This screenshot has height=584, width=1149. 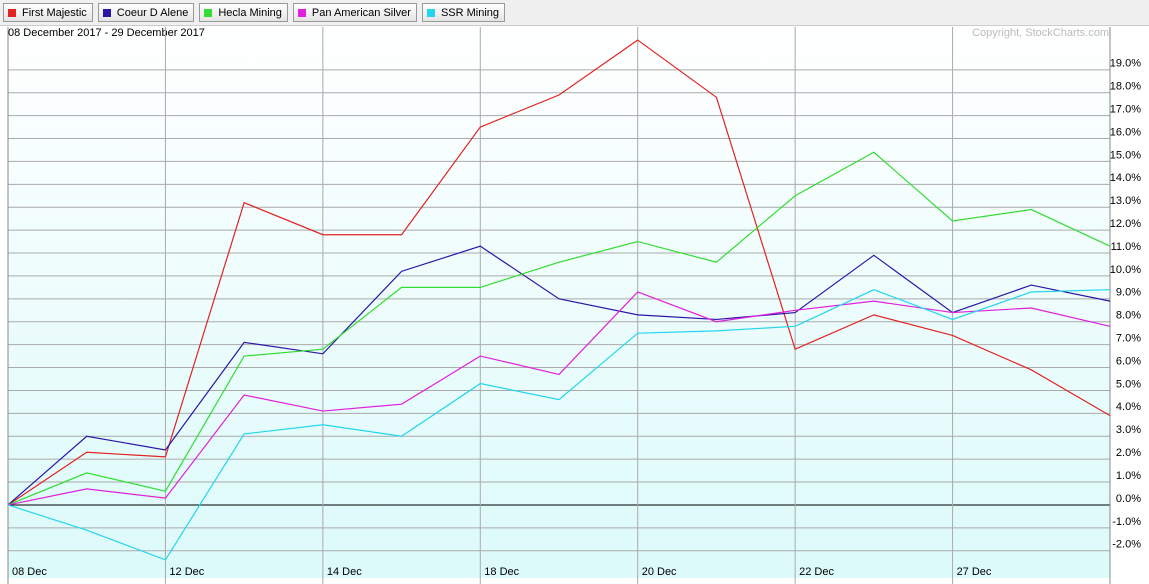 I want to click on y-tick-label: 19.0%, so click(x=1125, y=64).